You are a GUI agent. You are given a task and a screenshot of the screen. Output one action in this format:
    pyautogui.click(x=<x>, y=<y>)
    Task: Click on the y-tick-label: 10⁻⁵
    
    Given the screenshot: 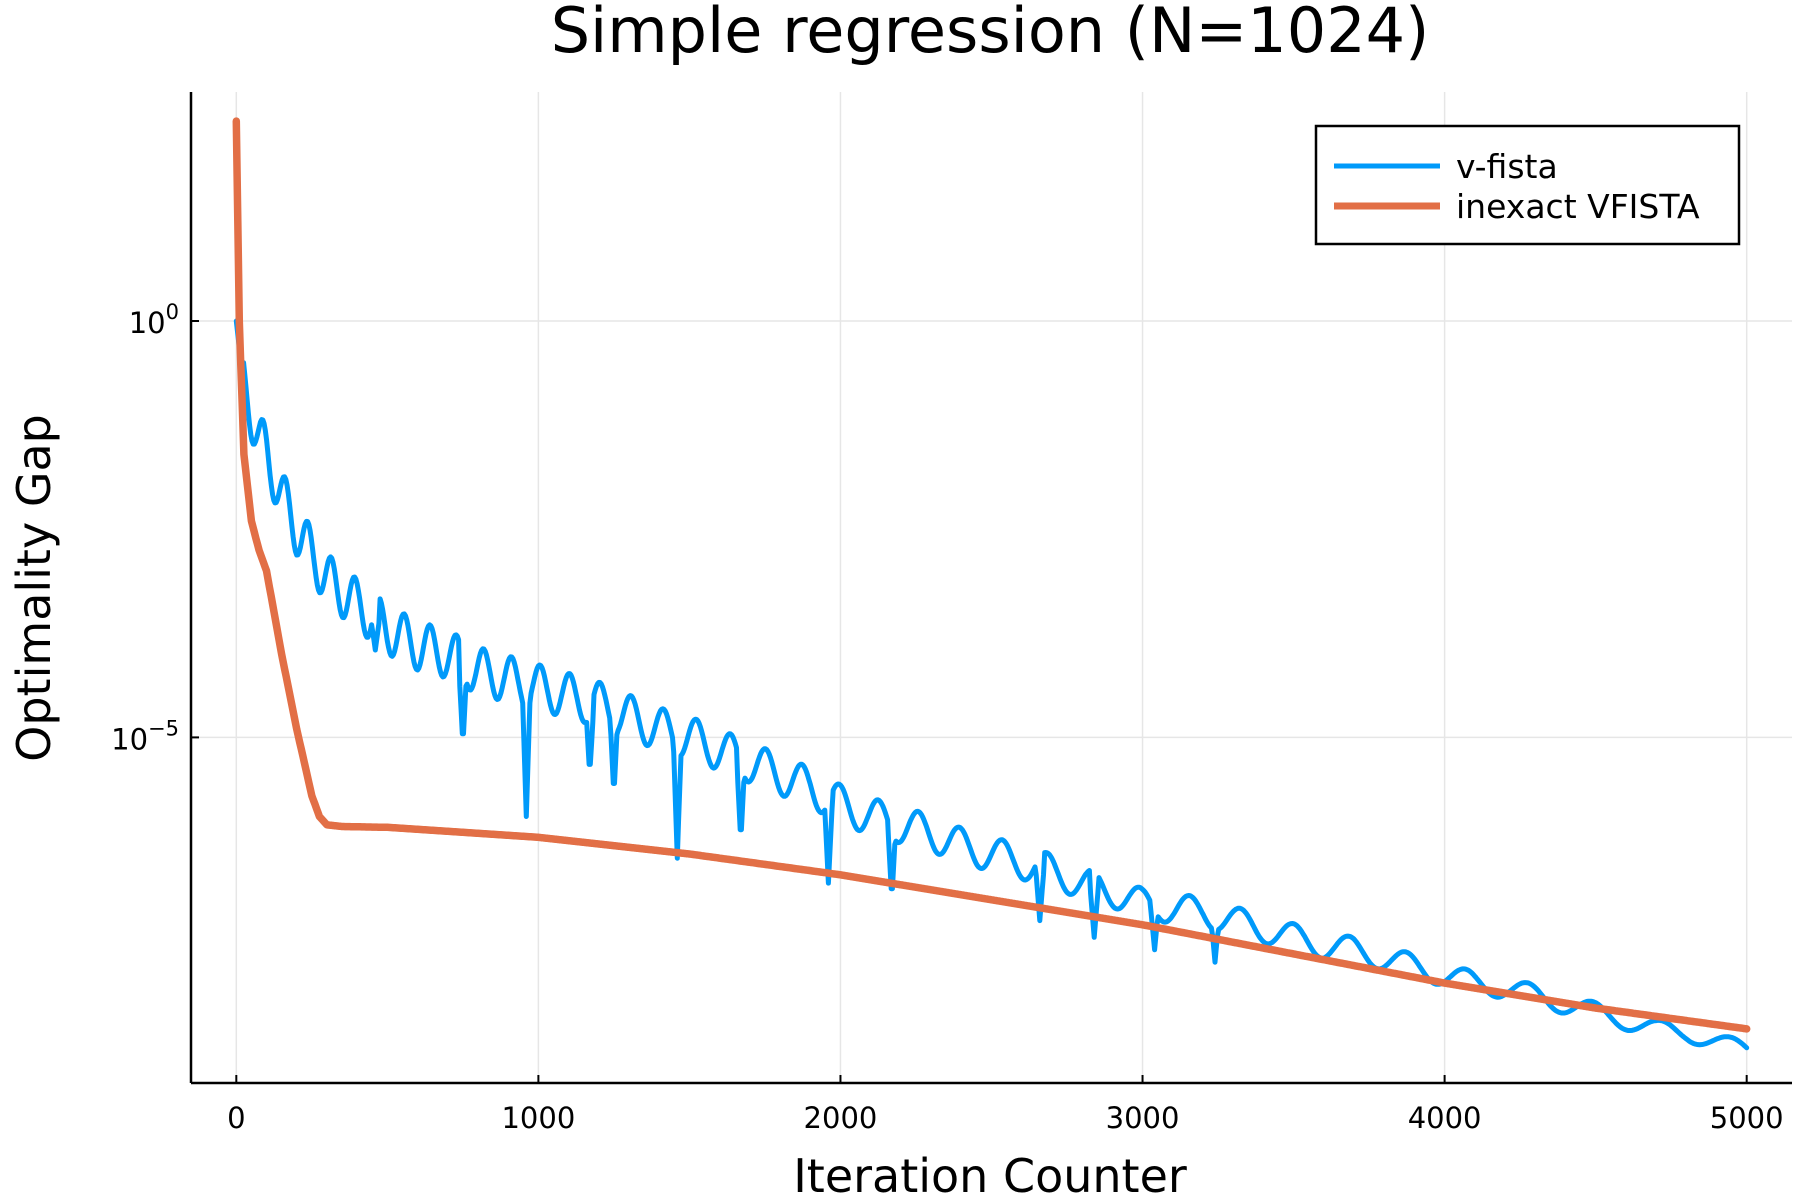 What is the action you would take?
    pyautogui.click(x=145, y=736)
    